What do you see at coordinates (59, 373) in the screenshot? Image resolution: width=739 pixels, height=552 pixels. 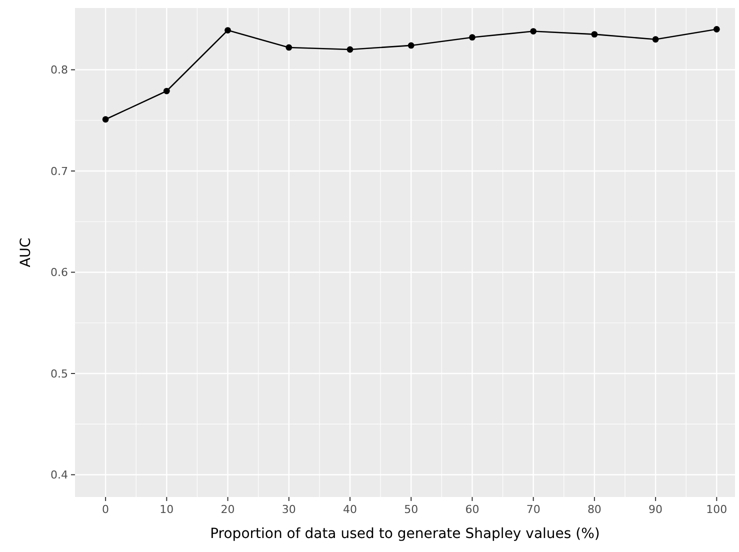 I see `y-tick-label: 0.5` at bounding box center [59, 373].